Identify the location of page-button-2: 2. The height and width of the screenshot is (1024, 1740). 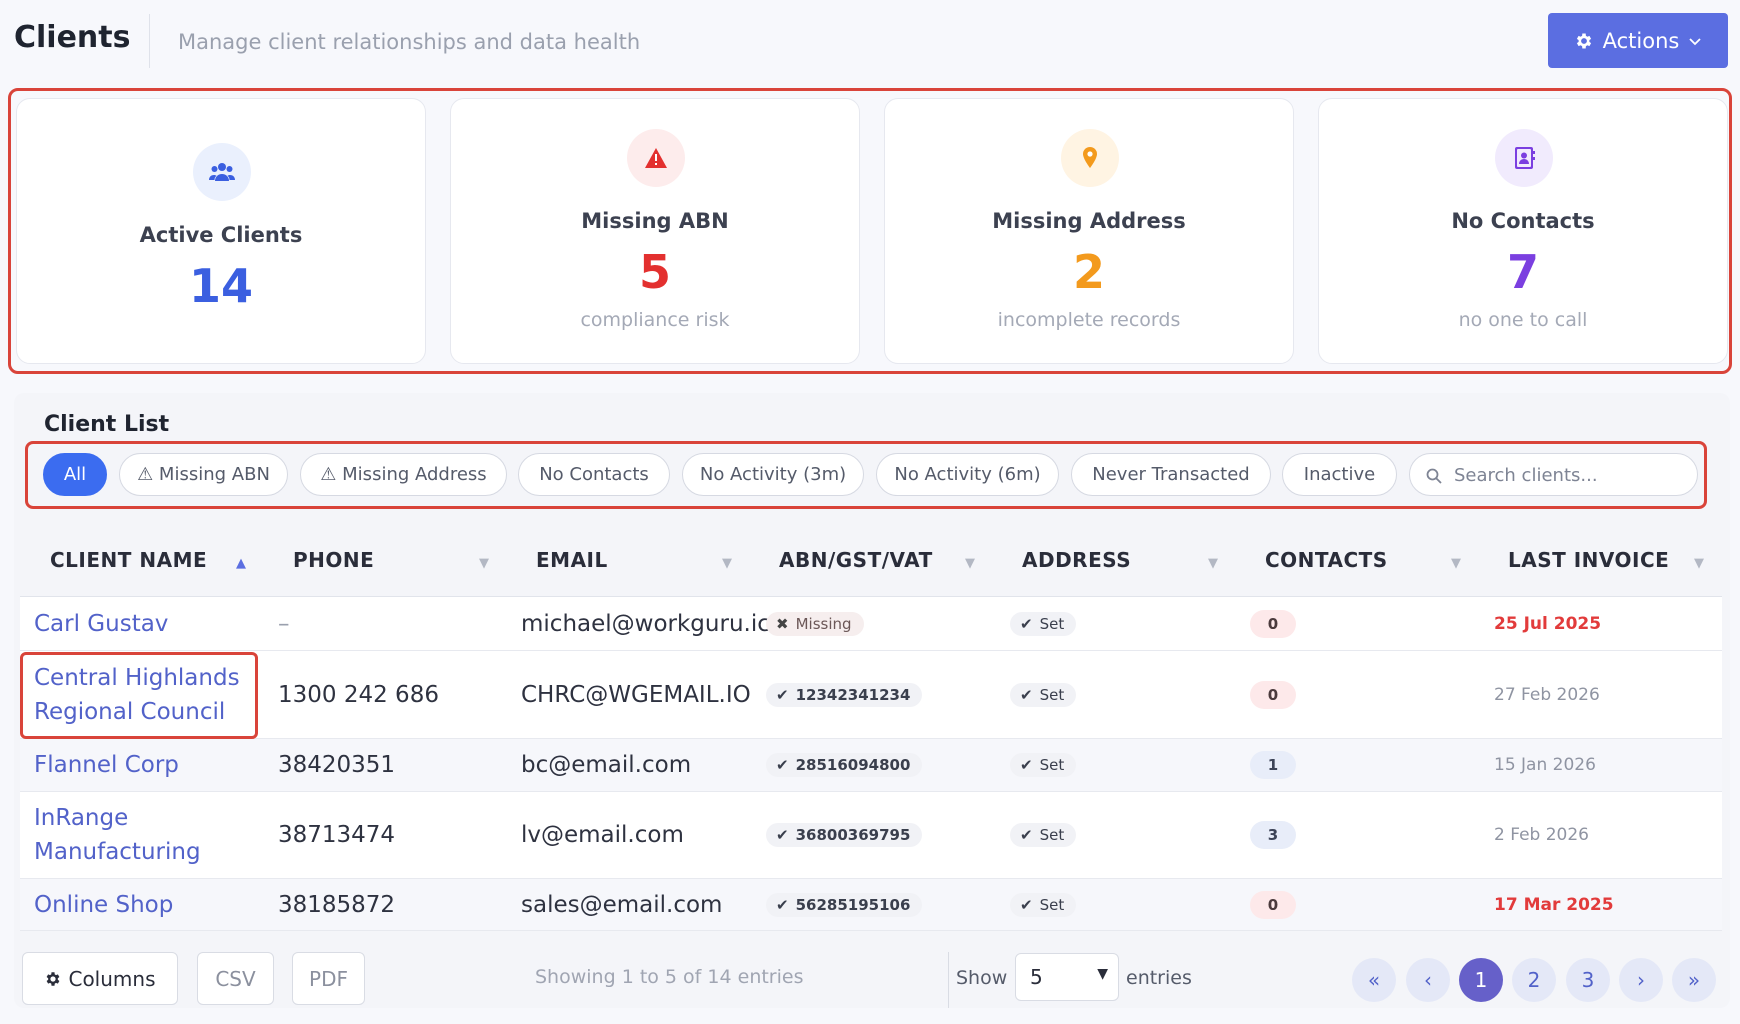
(1534, 980).